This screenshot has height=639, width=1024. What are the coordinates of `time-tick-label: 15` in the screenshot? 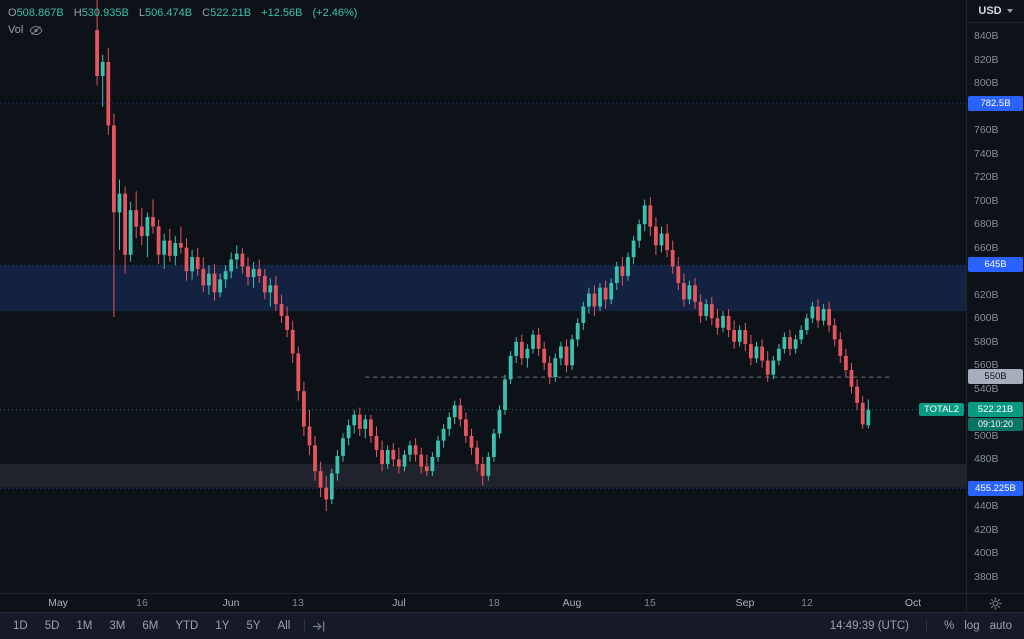 It's located at (650, 603).